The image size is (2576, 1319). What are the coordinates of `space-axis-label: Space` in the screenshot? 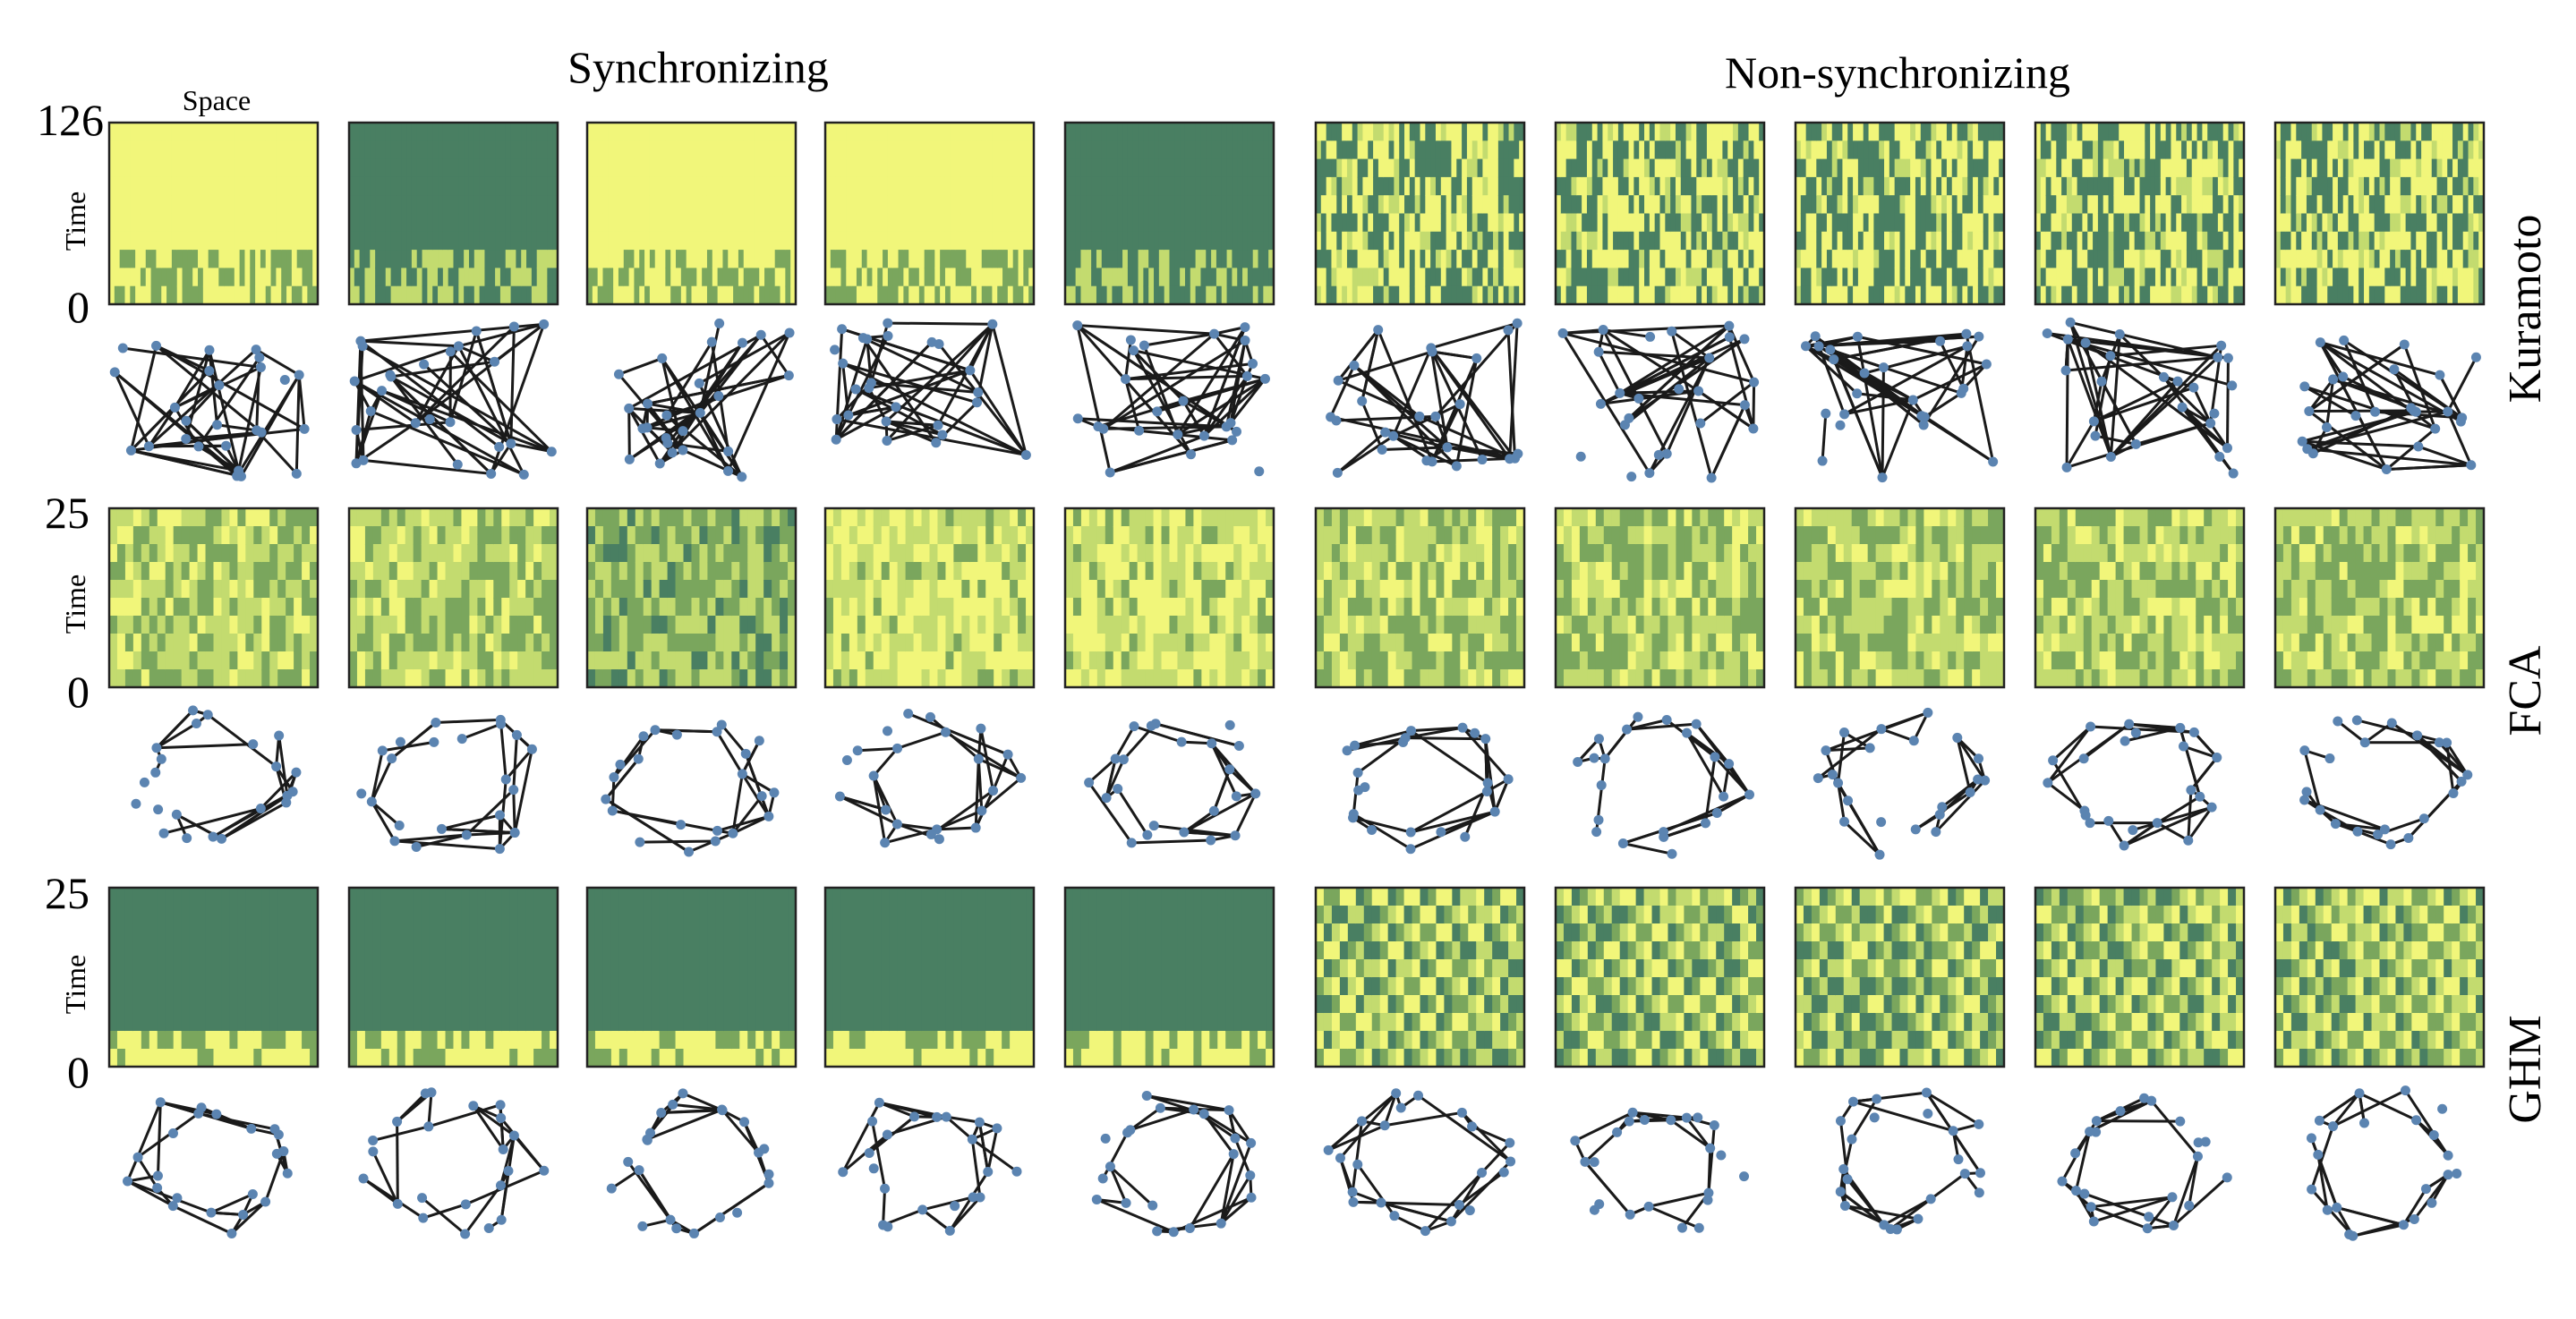 It's located at (217, 100).